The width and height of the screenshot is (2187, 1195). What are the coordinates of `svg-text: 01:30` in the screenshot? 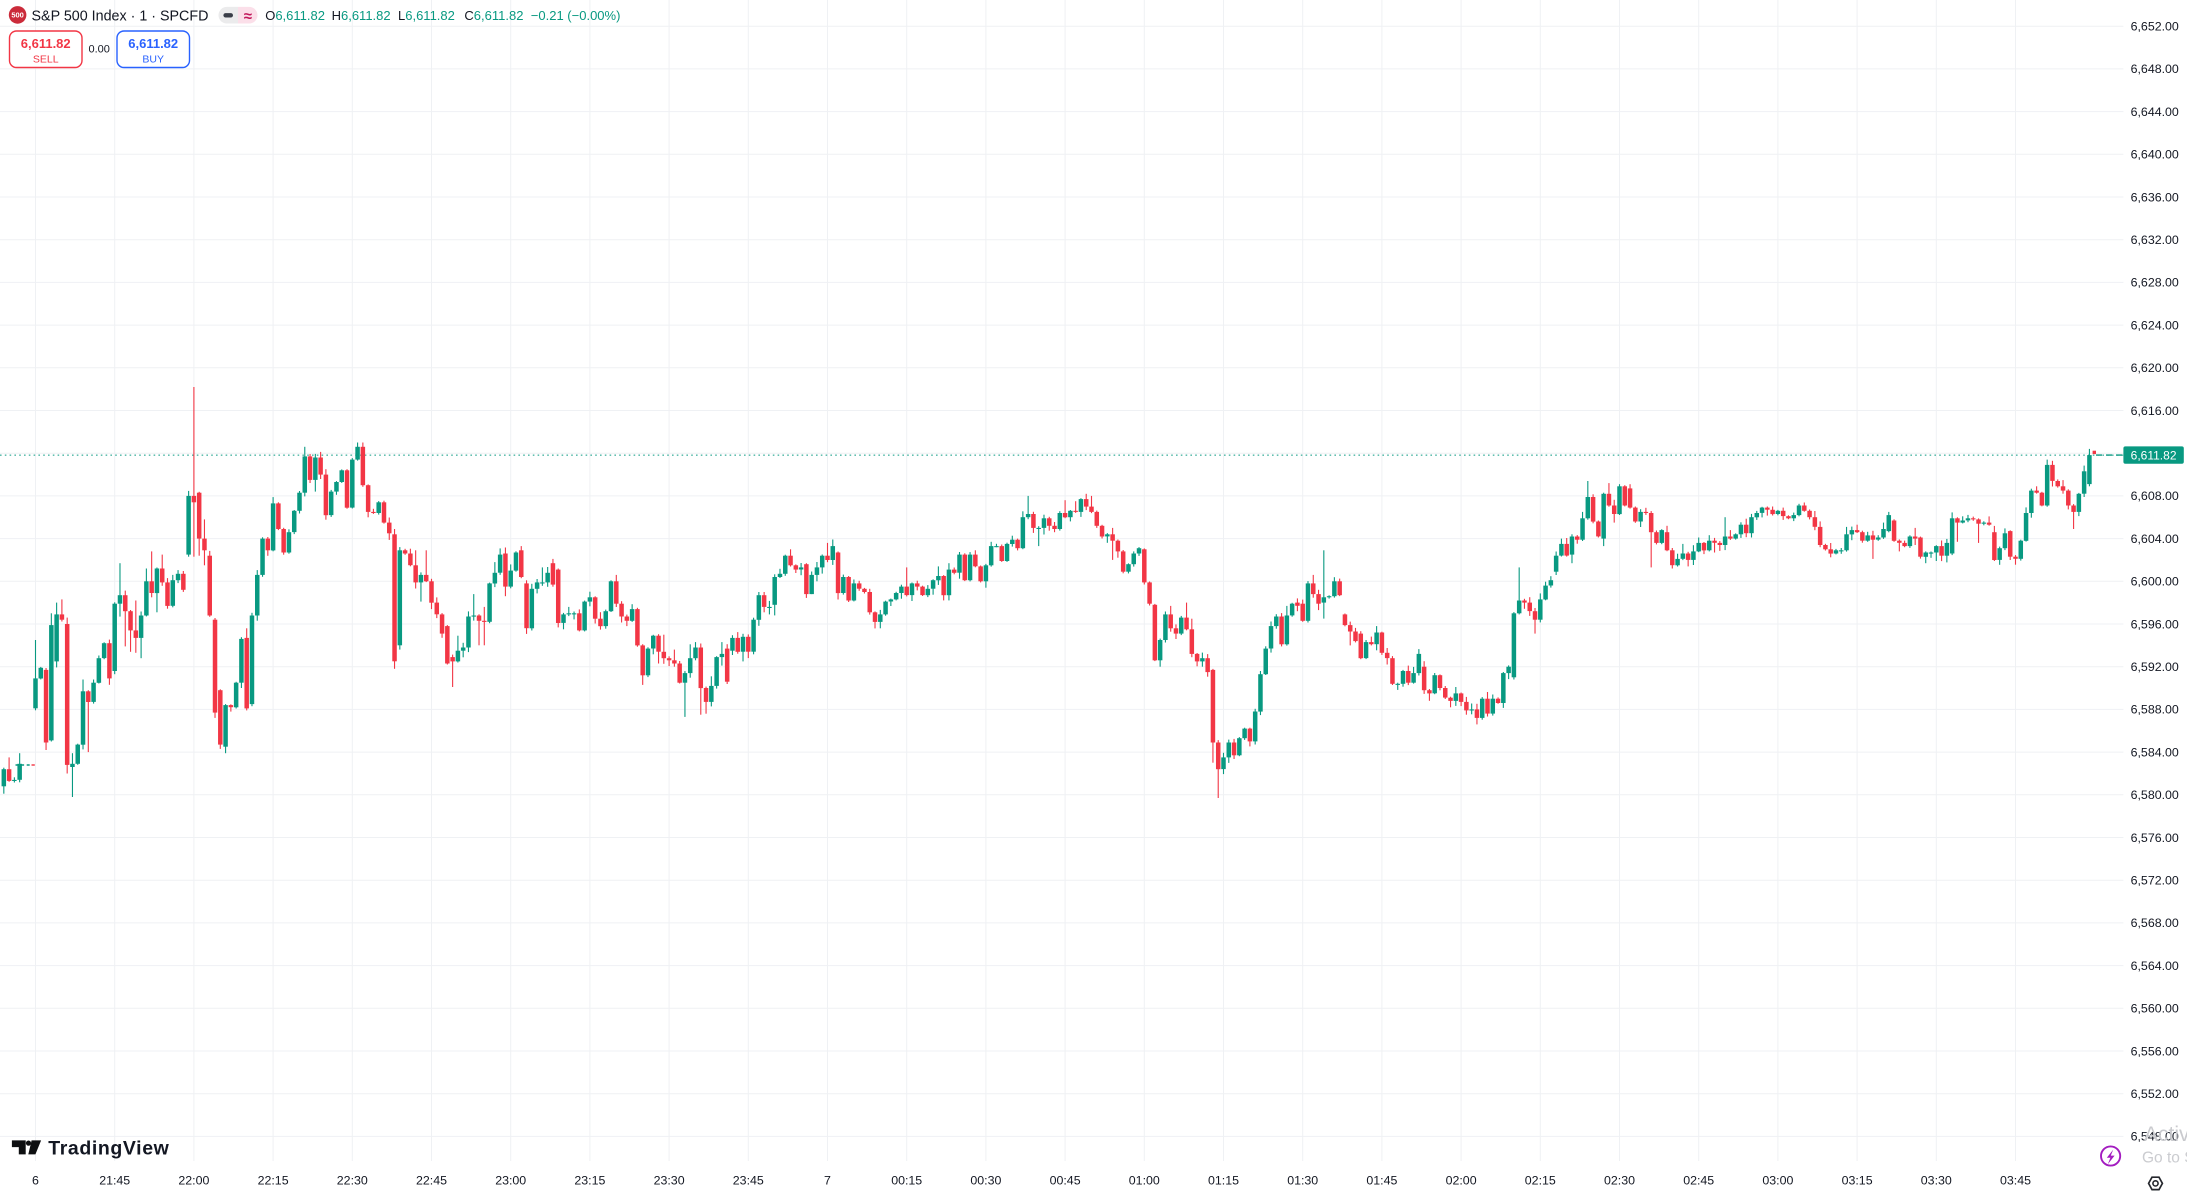 It's located at (1302, 1181).